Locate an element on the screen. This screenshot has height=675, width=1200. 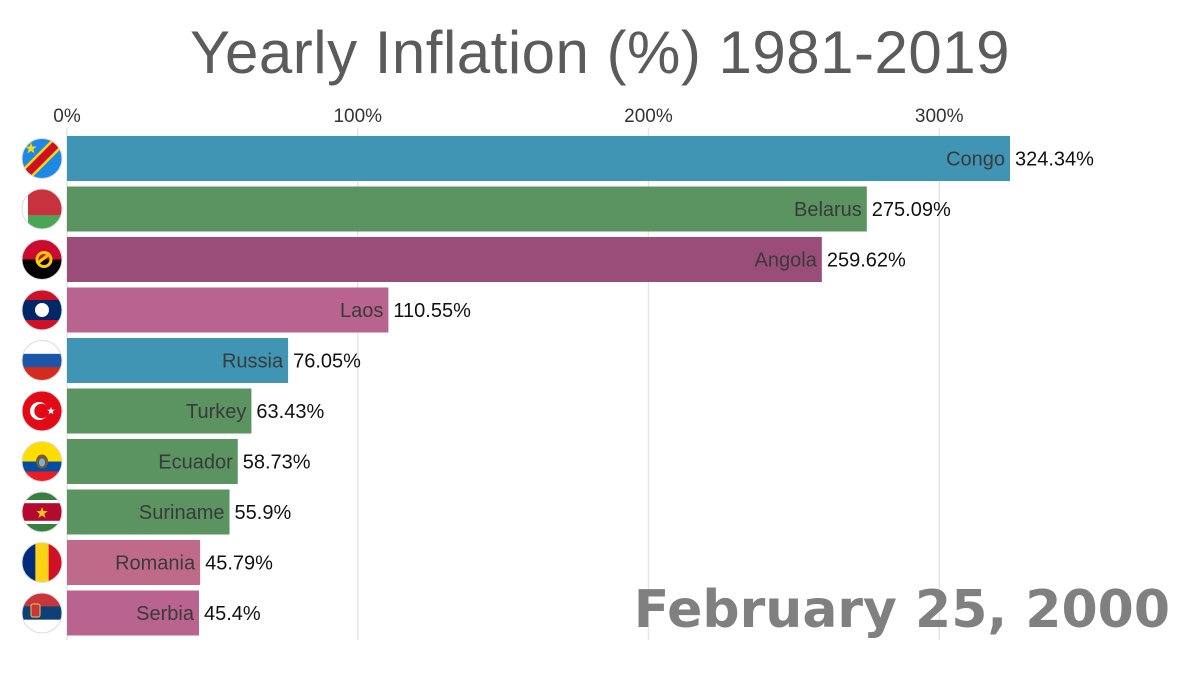
bar-category-label: Angola is located at coordinates (786, 261).